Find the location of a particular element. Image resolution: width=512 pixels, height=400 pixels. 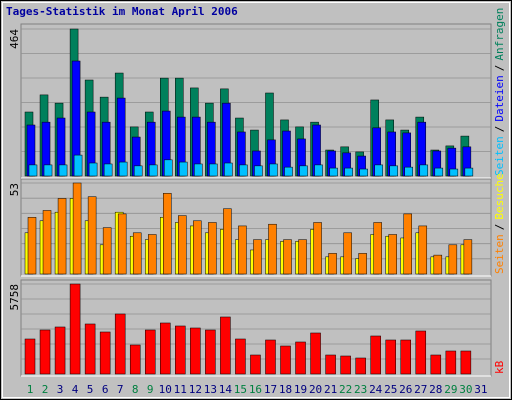

y-tick-label: 464 is located at coordinates (14, 39).